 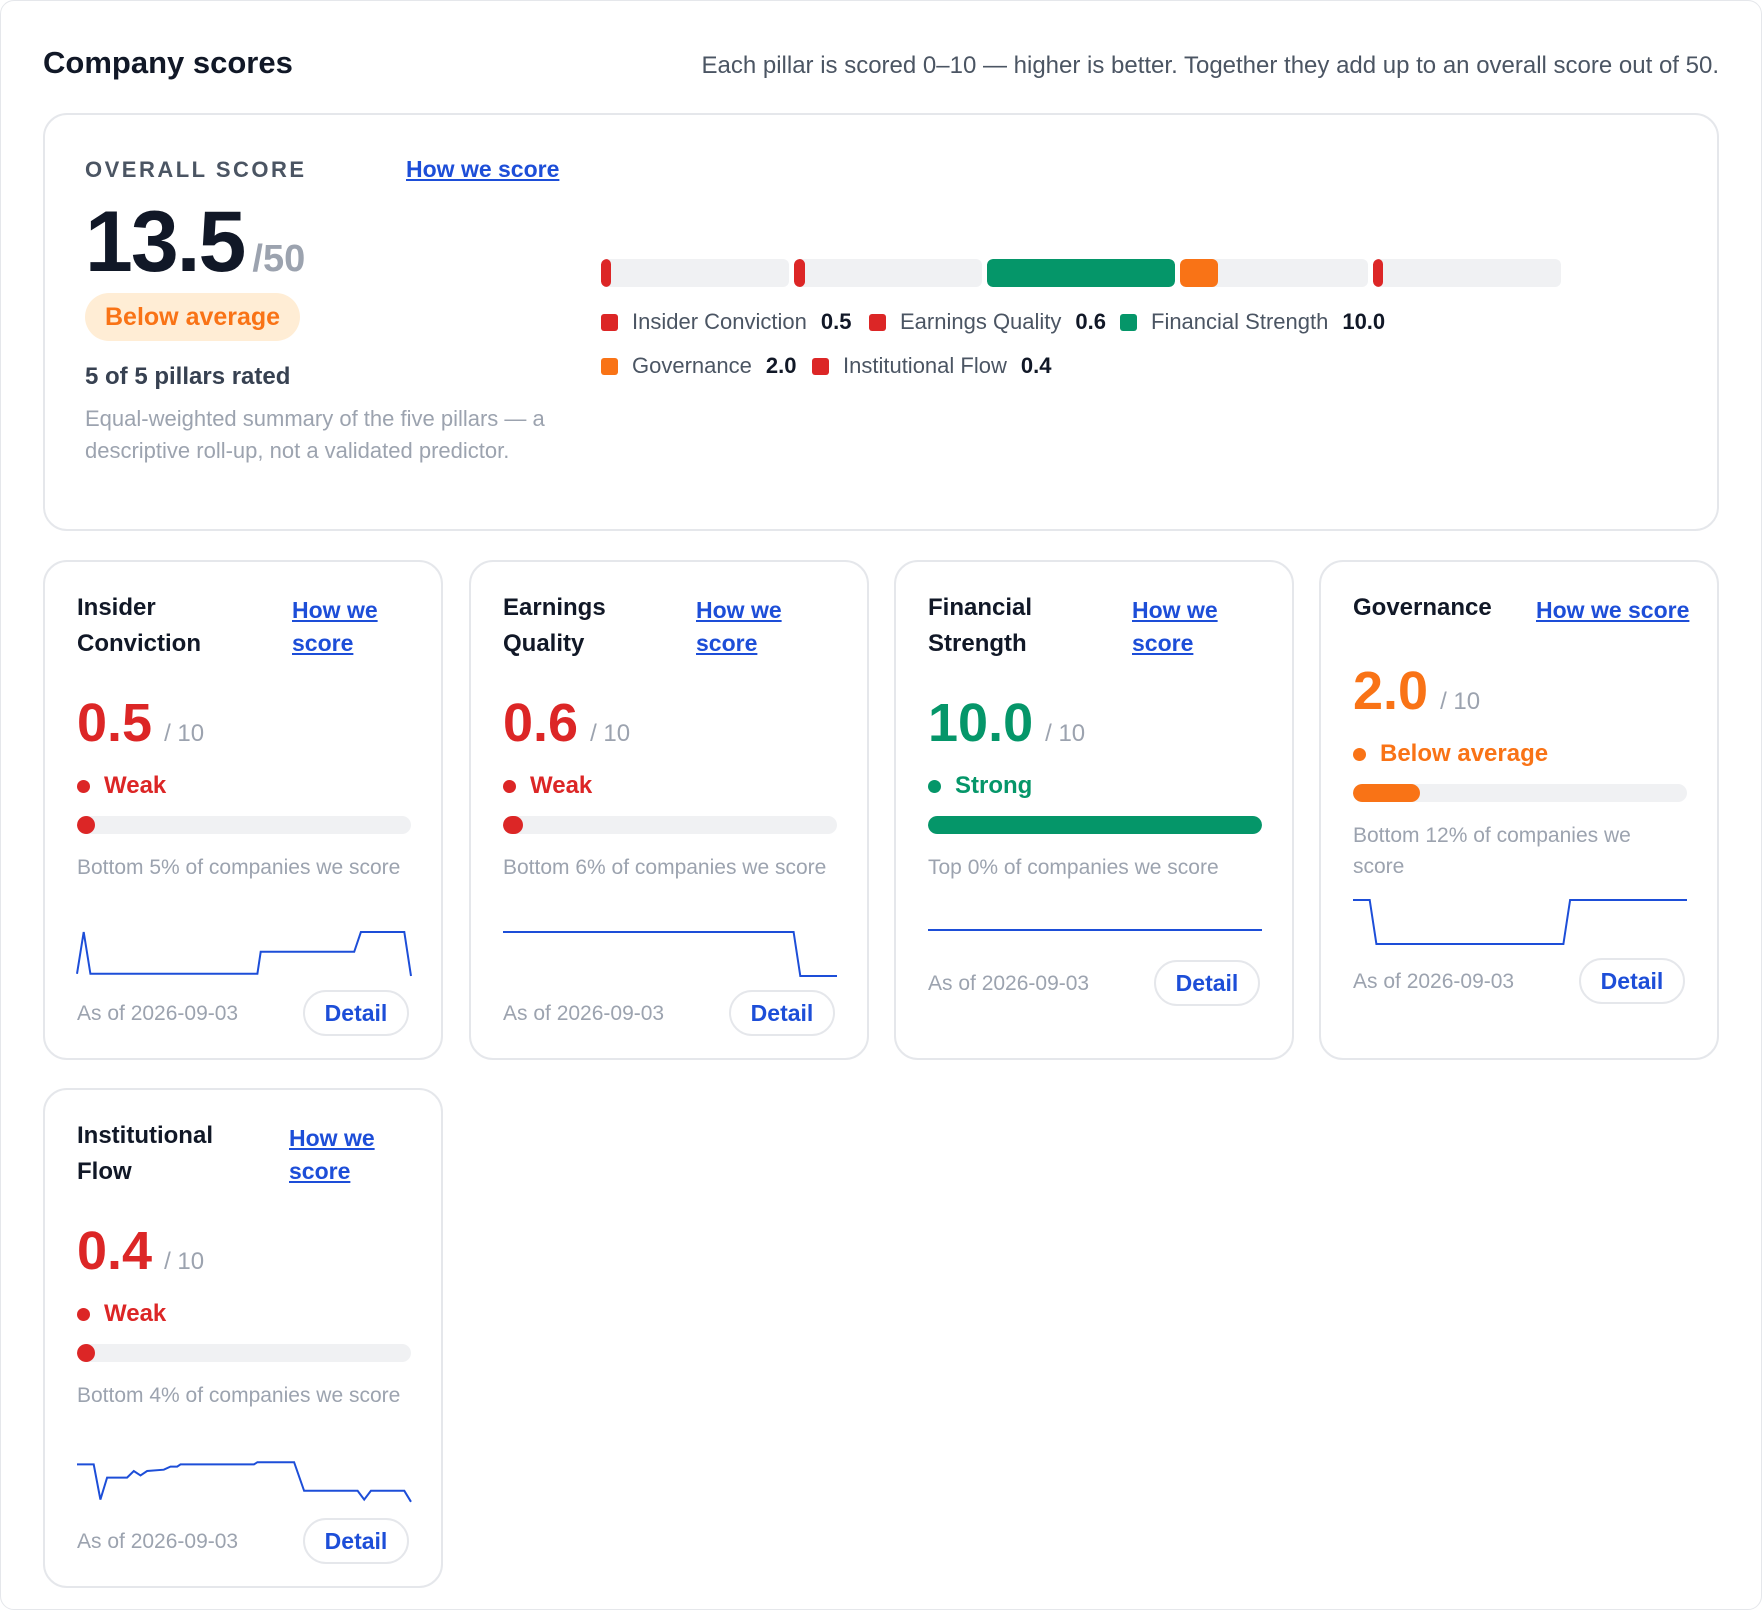 I want to click on pillar-score-value: 0.6, so click(x=541, y=723).